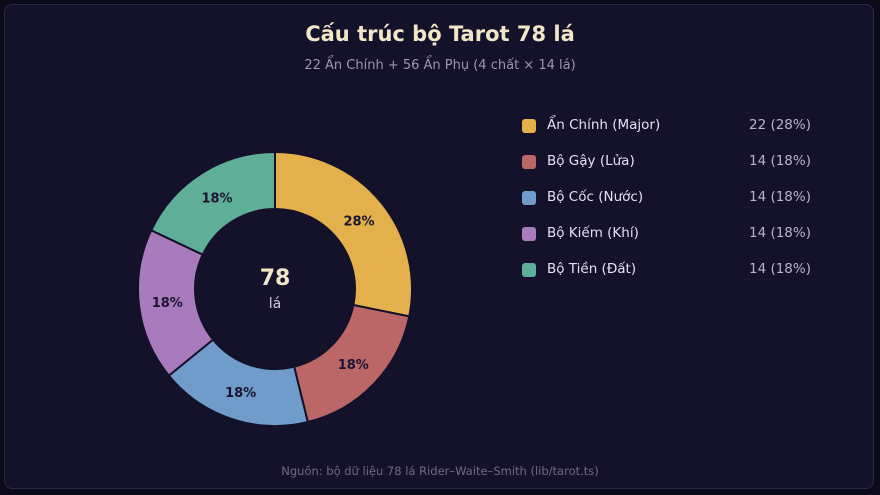 The height and width of the screenshot is (495, 880). What do you see at coordinates (591, 161) in the screenshot?
I see `legend-label: Bộ Gậy (Lửa)` at bounding box center [591, 161].